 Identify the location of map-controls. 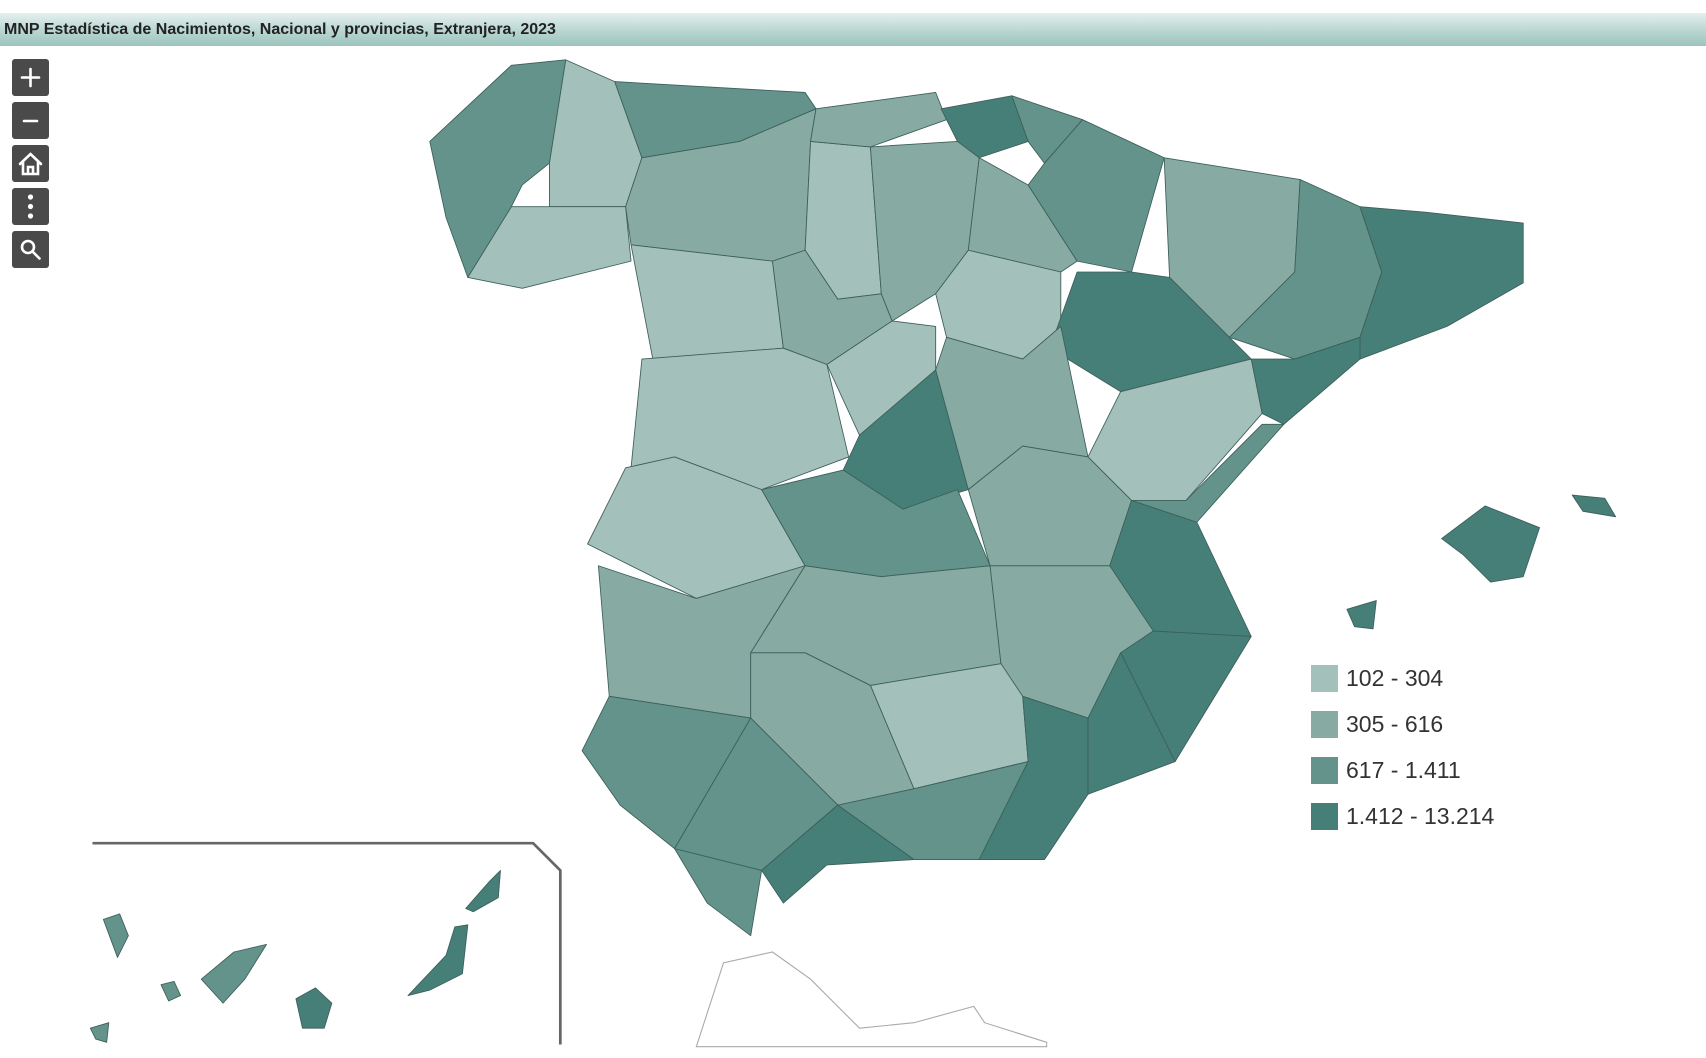
(30, 163).